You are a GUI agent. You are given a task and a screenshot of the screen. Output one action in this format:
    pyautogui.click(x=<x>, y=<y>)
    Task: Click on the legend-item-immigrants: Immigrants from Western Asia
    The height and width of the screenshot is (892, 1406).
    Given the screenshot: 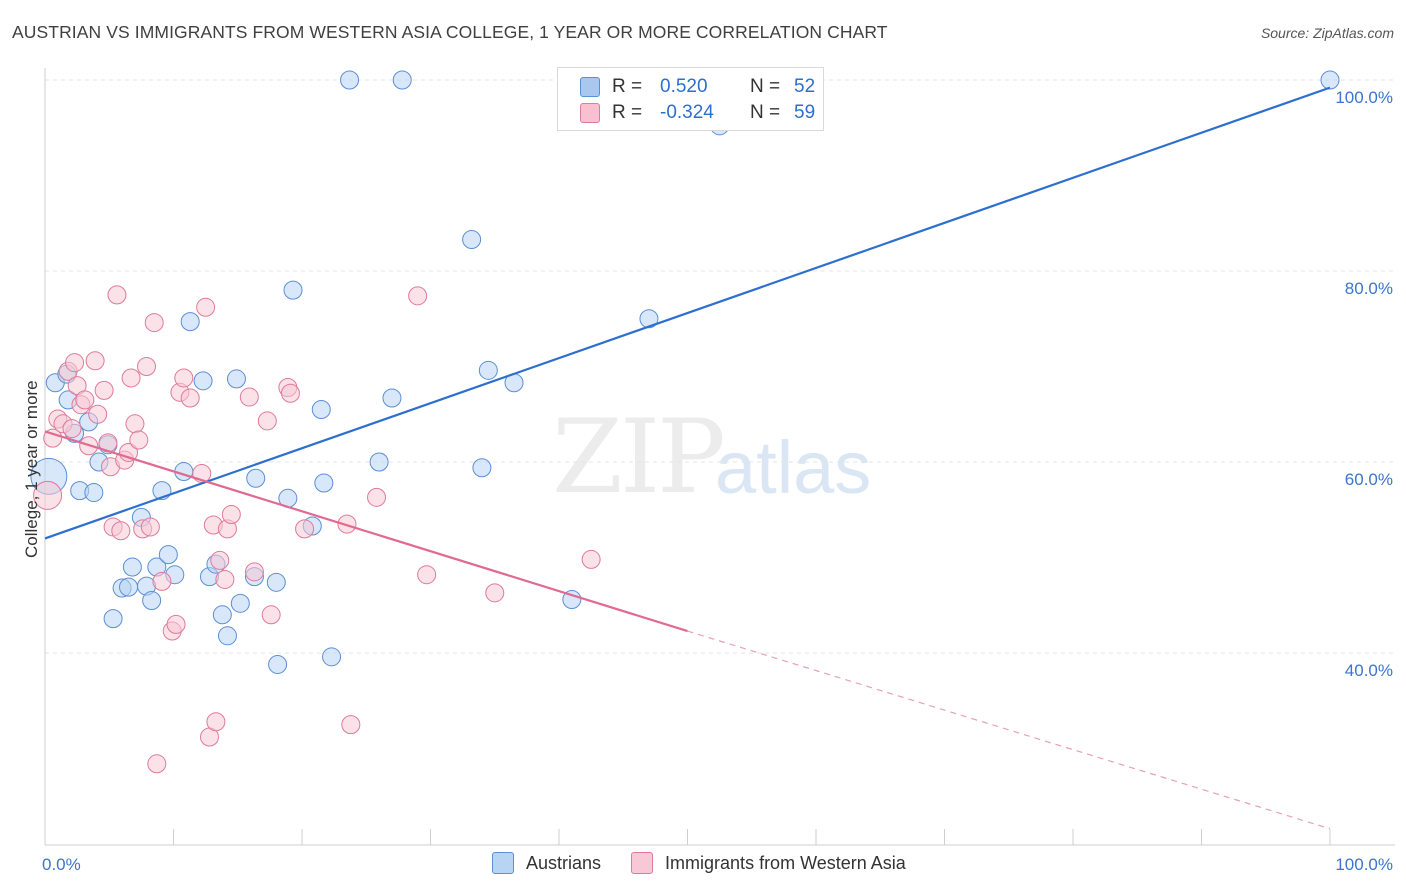 What is the action you would take?
    pyautogui.click(x=768, y=863)
    